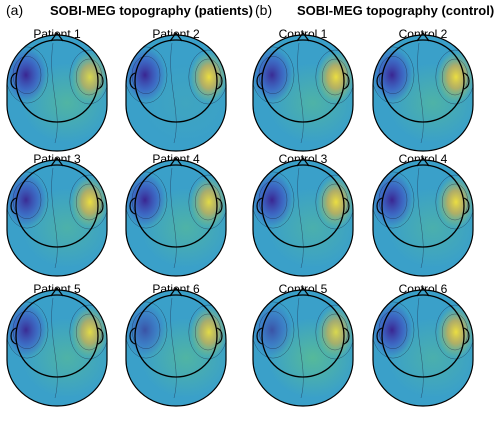 The width and height of the screenshot is (500, 426). I want to click on panel-b-map-5-right-ear, so click(346, 336).